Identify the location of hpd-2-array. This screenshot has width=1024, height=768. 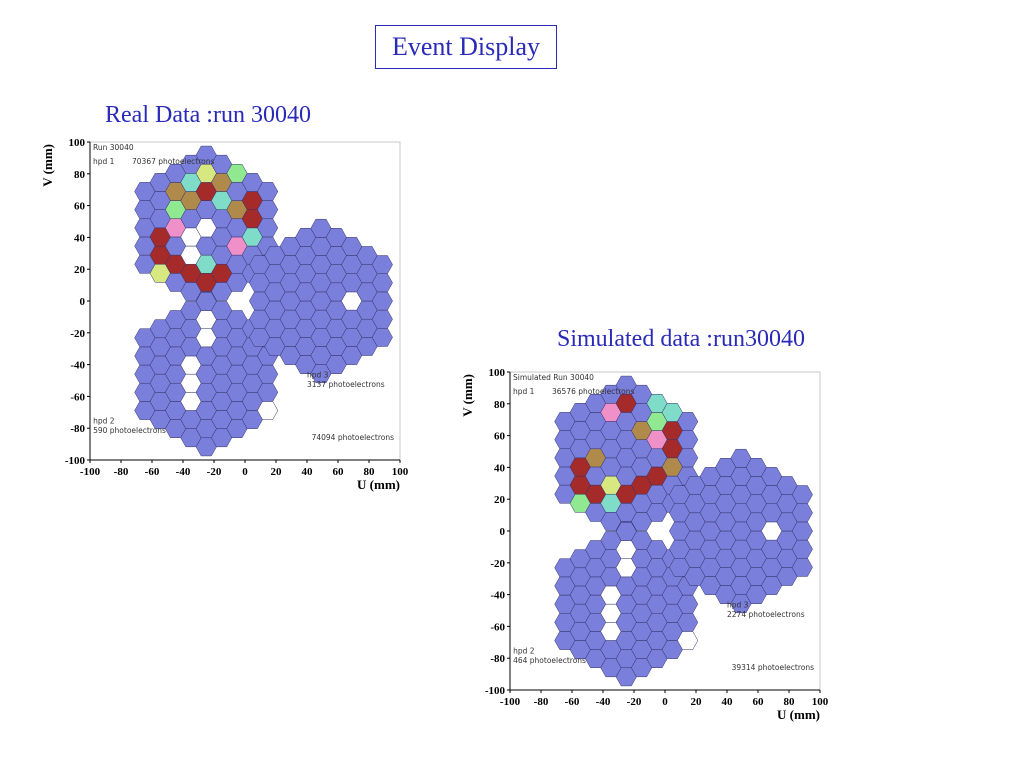
(626, 604).